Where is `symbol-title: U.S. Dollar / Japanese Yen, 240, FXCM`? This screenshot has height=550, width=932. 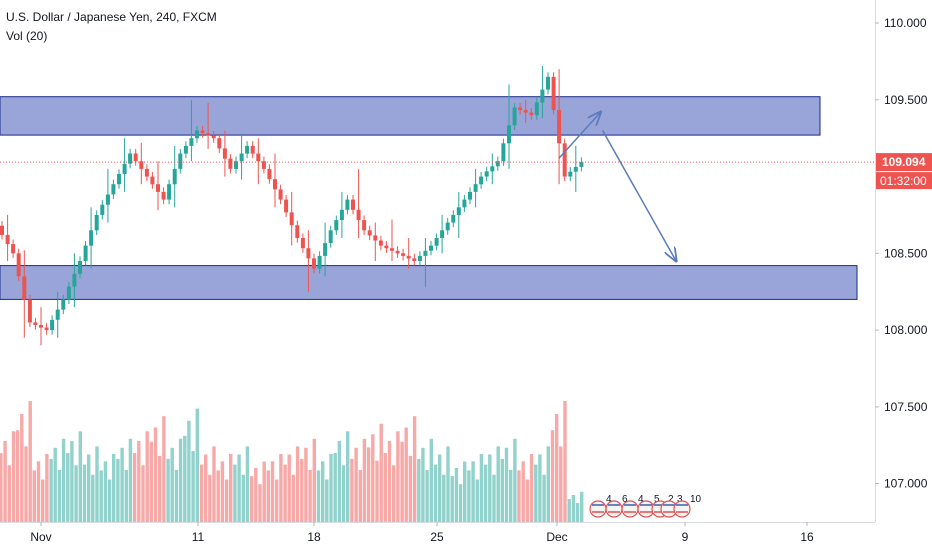
symbol-title: U.S. Dollar / Japanese Yen, 240, FXCM is located at coordinates (111, 17).